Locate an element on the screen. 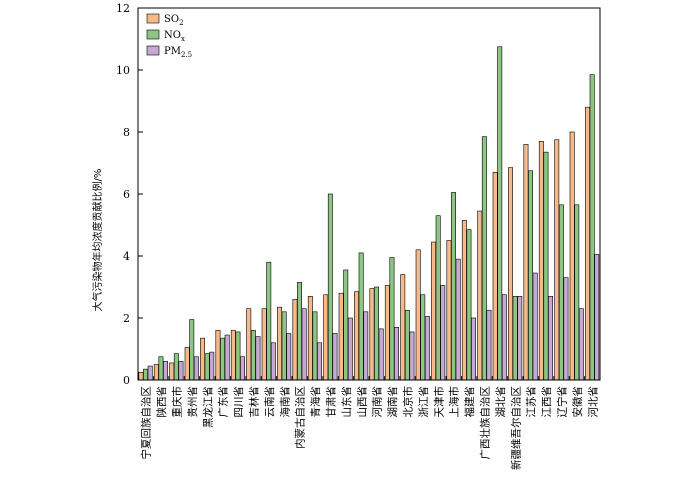 The image size is (700, 479). x-tick-label-29: 安徽省 is located at coordinates (577, 402).